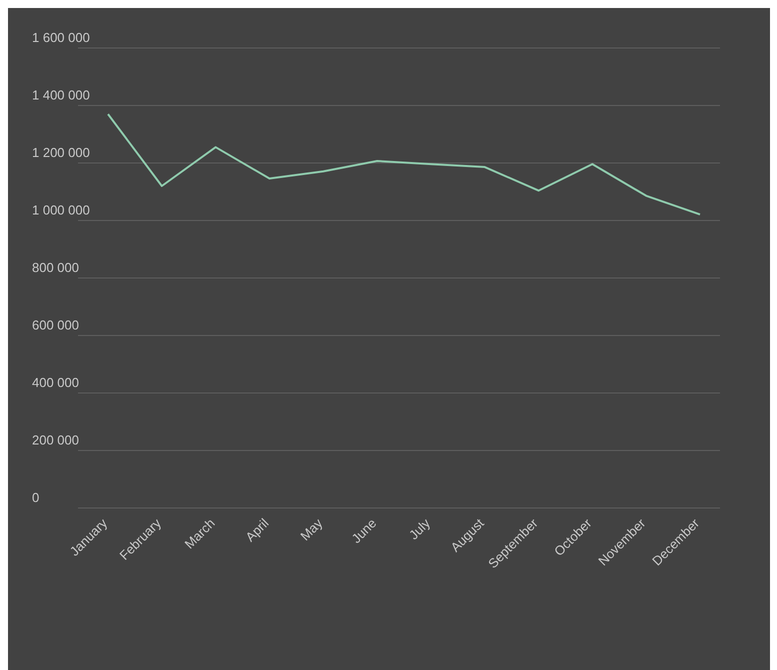  Describe the element at coordinates (55, 440) in the screenshot. I see `y-tick-label: 200 000` at that location.